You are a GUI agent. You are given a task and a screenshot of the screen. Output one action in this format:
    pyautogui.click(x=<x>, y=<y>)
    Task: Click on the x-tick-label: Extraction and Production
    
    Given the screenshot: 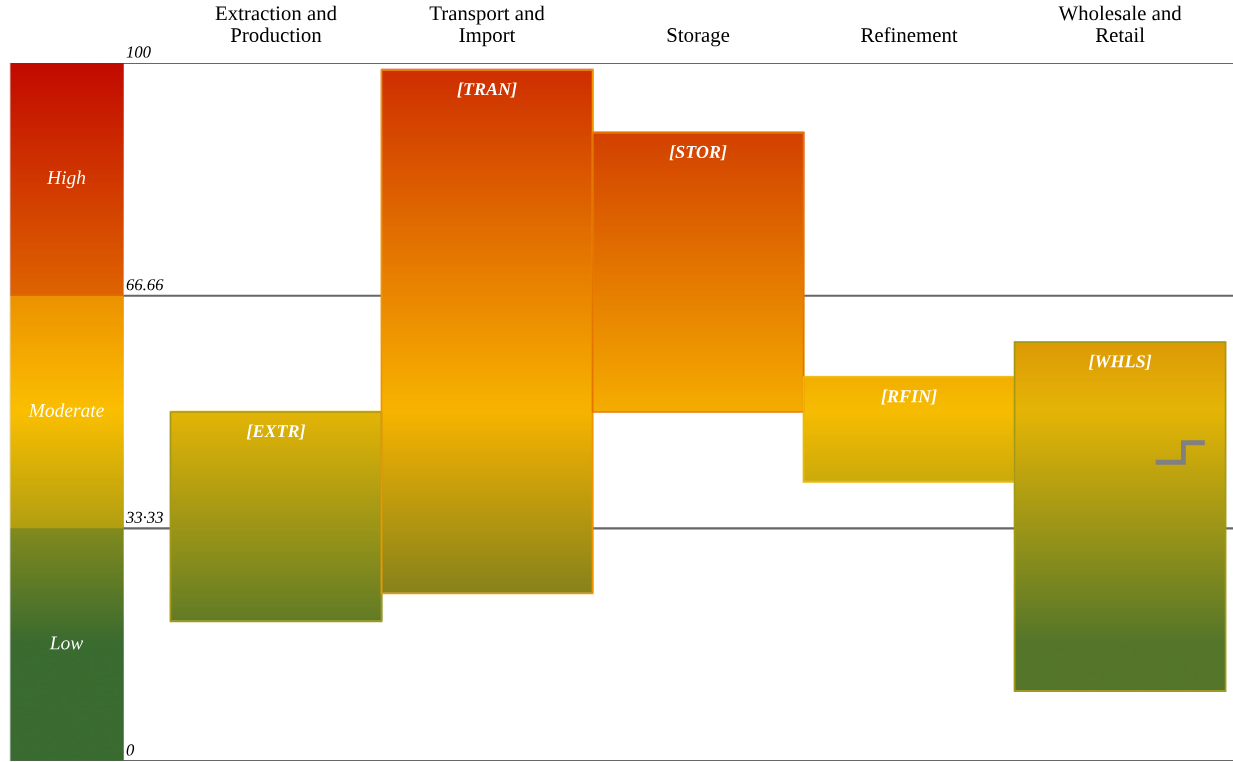 What is the action you would take?
    pyautogui.click(x=276, y=24)
    